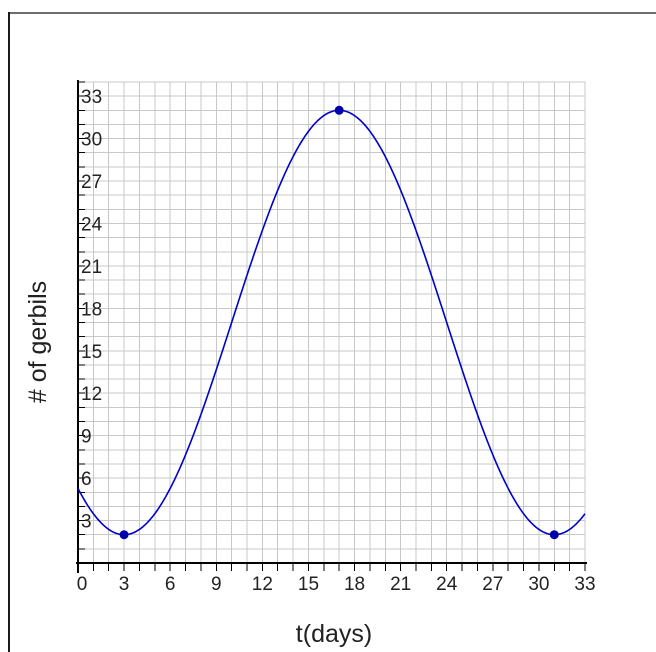 This screenshot has height=652, width=656. I want to click on x-axis-tick-label: 6, so click(170, 584).